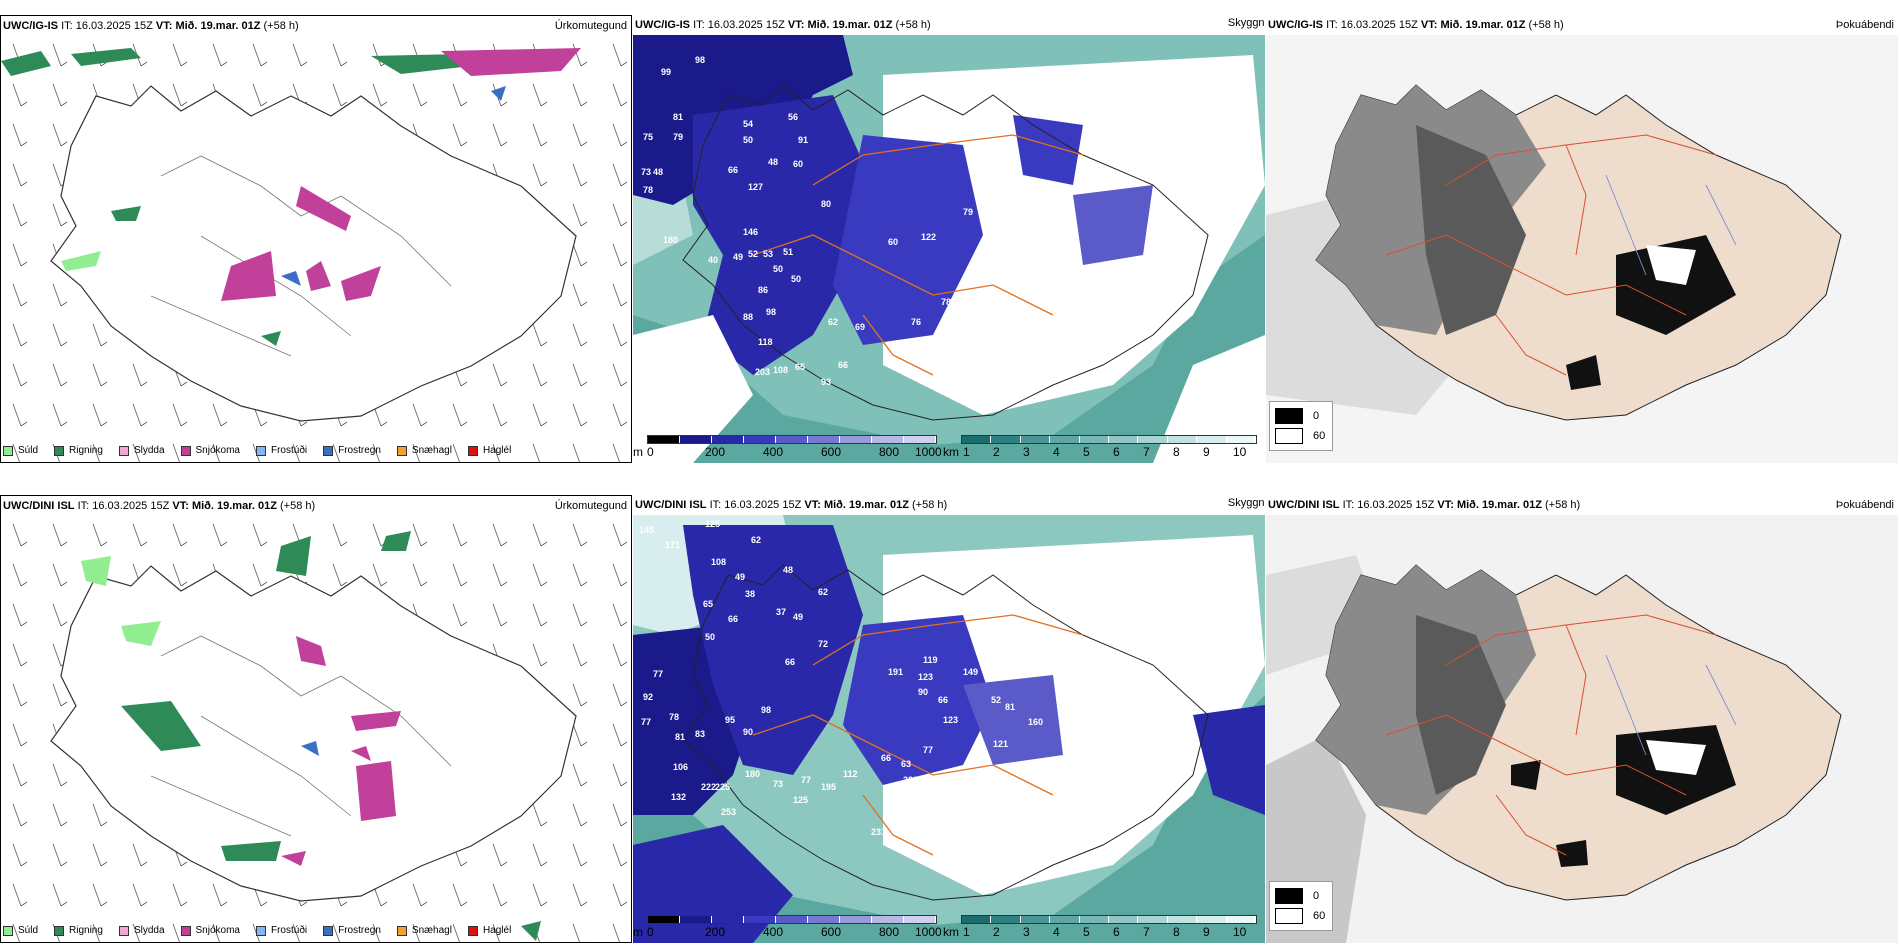 The width and height of the screenshot is (1900, 950). What do you see at coordinates (850, 774) in the screenshot?
I see `svg-text: 112` at bounding box center [850, 774].